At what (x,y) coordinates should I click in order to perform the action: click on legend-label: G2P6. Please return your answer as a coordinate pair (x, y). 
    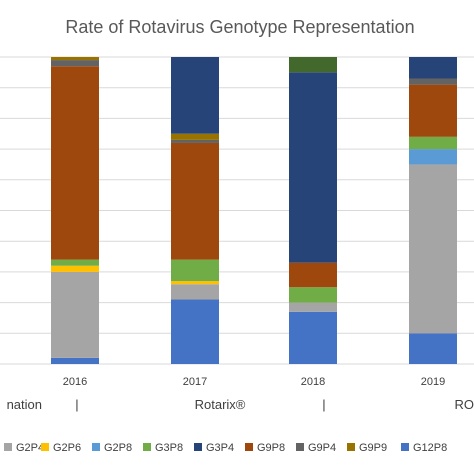
    Looking at the image, I should click on (67, 448).